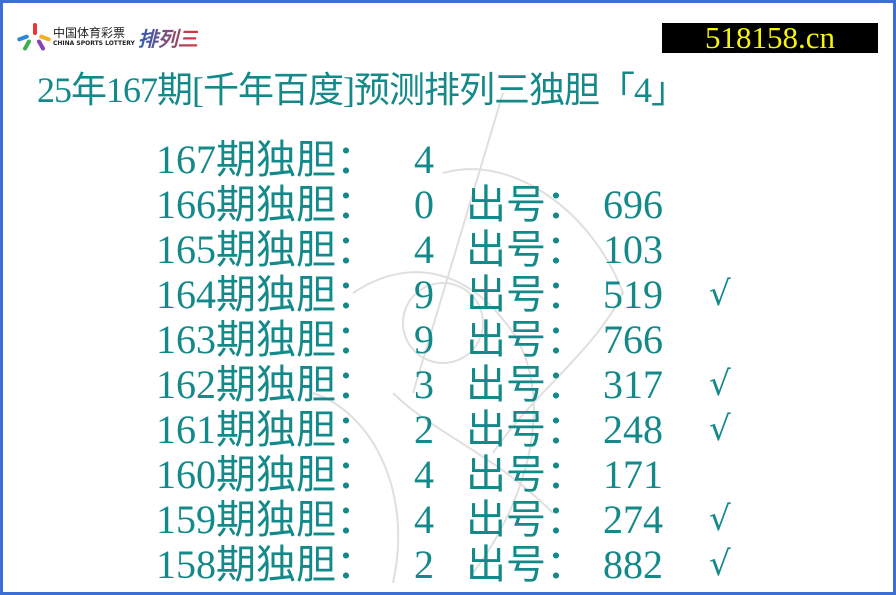 This screenshot has height=595, width=896. Describe the element at coordinates (266, 339) in the screenshot. I see `issue-label: 163期独胆：` at that location.